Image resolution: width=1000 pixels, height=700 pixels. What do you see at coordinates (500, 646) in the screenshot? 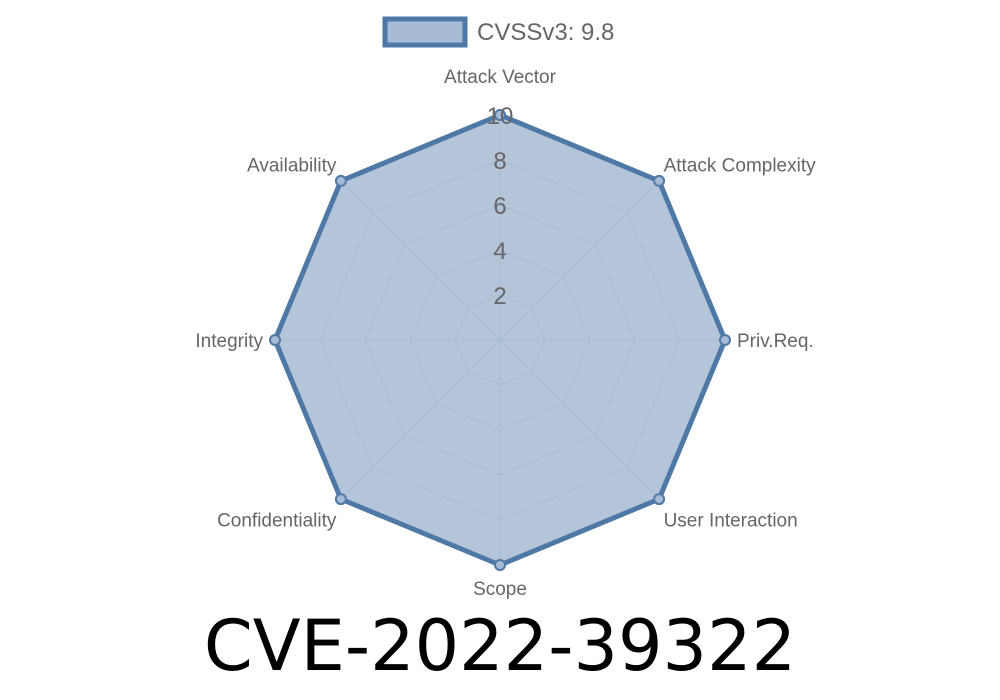
I see `chart-title: CVE-2022-39322` at bounding box center [500, 646].